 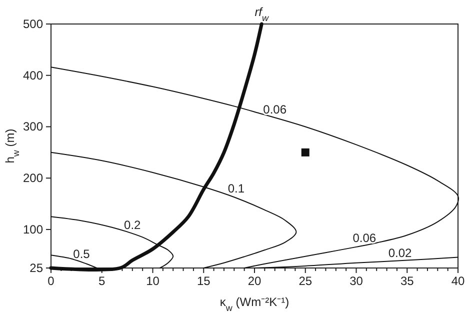 What do you see at coordinates (262, 14) in the screenshot?
I see `annotation: rf$_{w}$` at bounding box center [262, 14].